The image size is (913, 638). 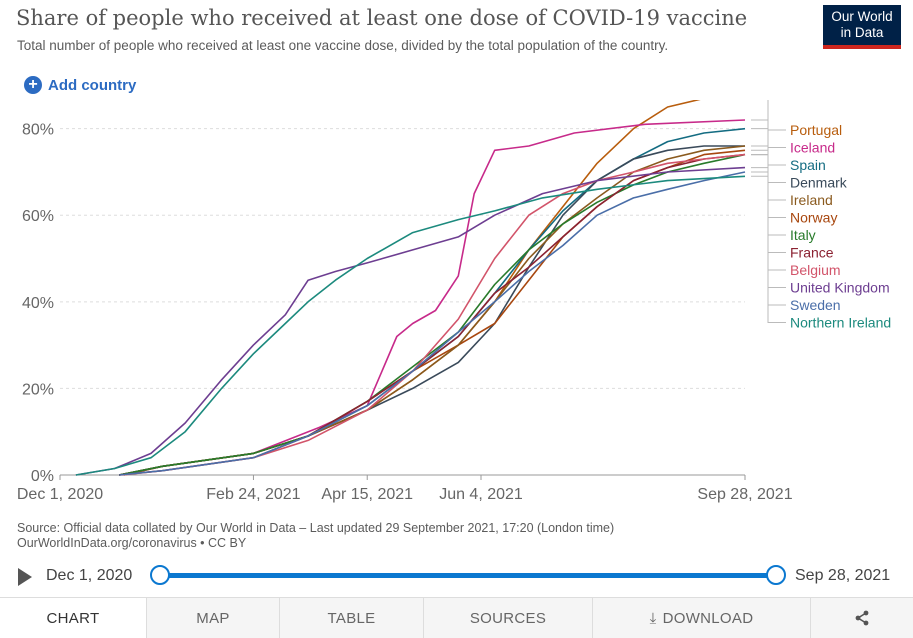 What do you see at coordinates (33, 85) in the screenshot?
I see `plus-icon: +` at bounding box center [33, 85].